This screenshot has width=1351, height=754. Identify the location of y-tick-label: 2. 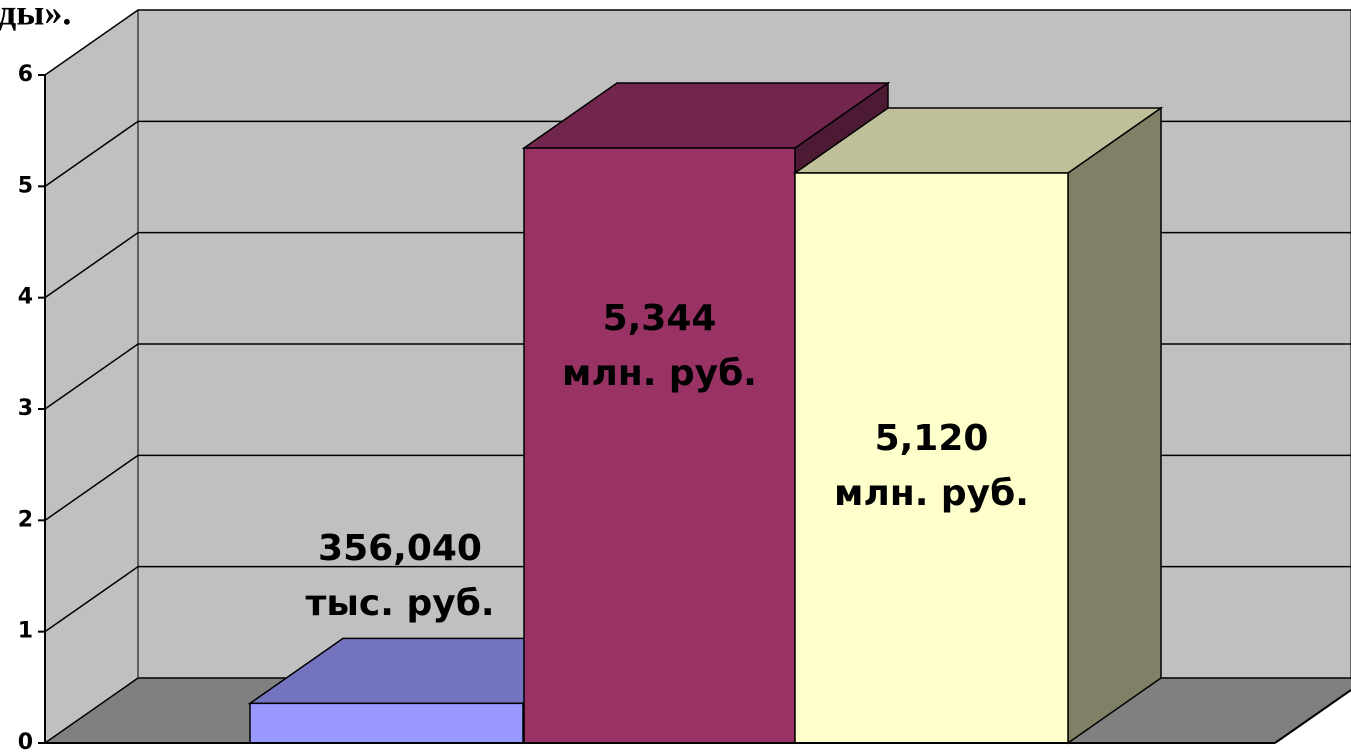
(25, 519).